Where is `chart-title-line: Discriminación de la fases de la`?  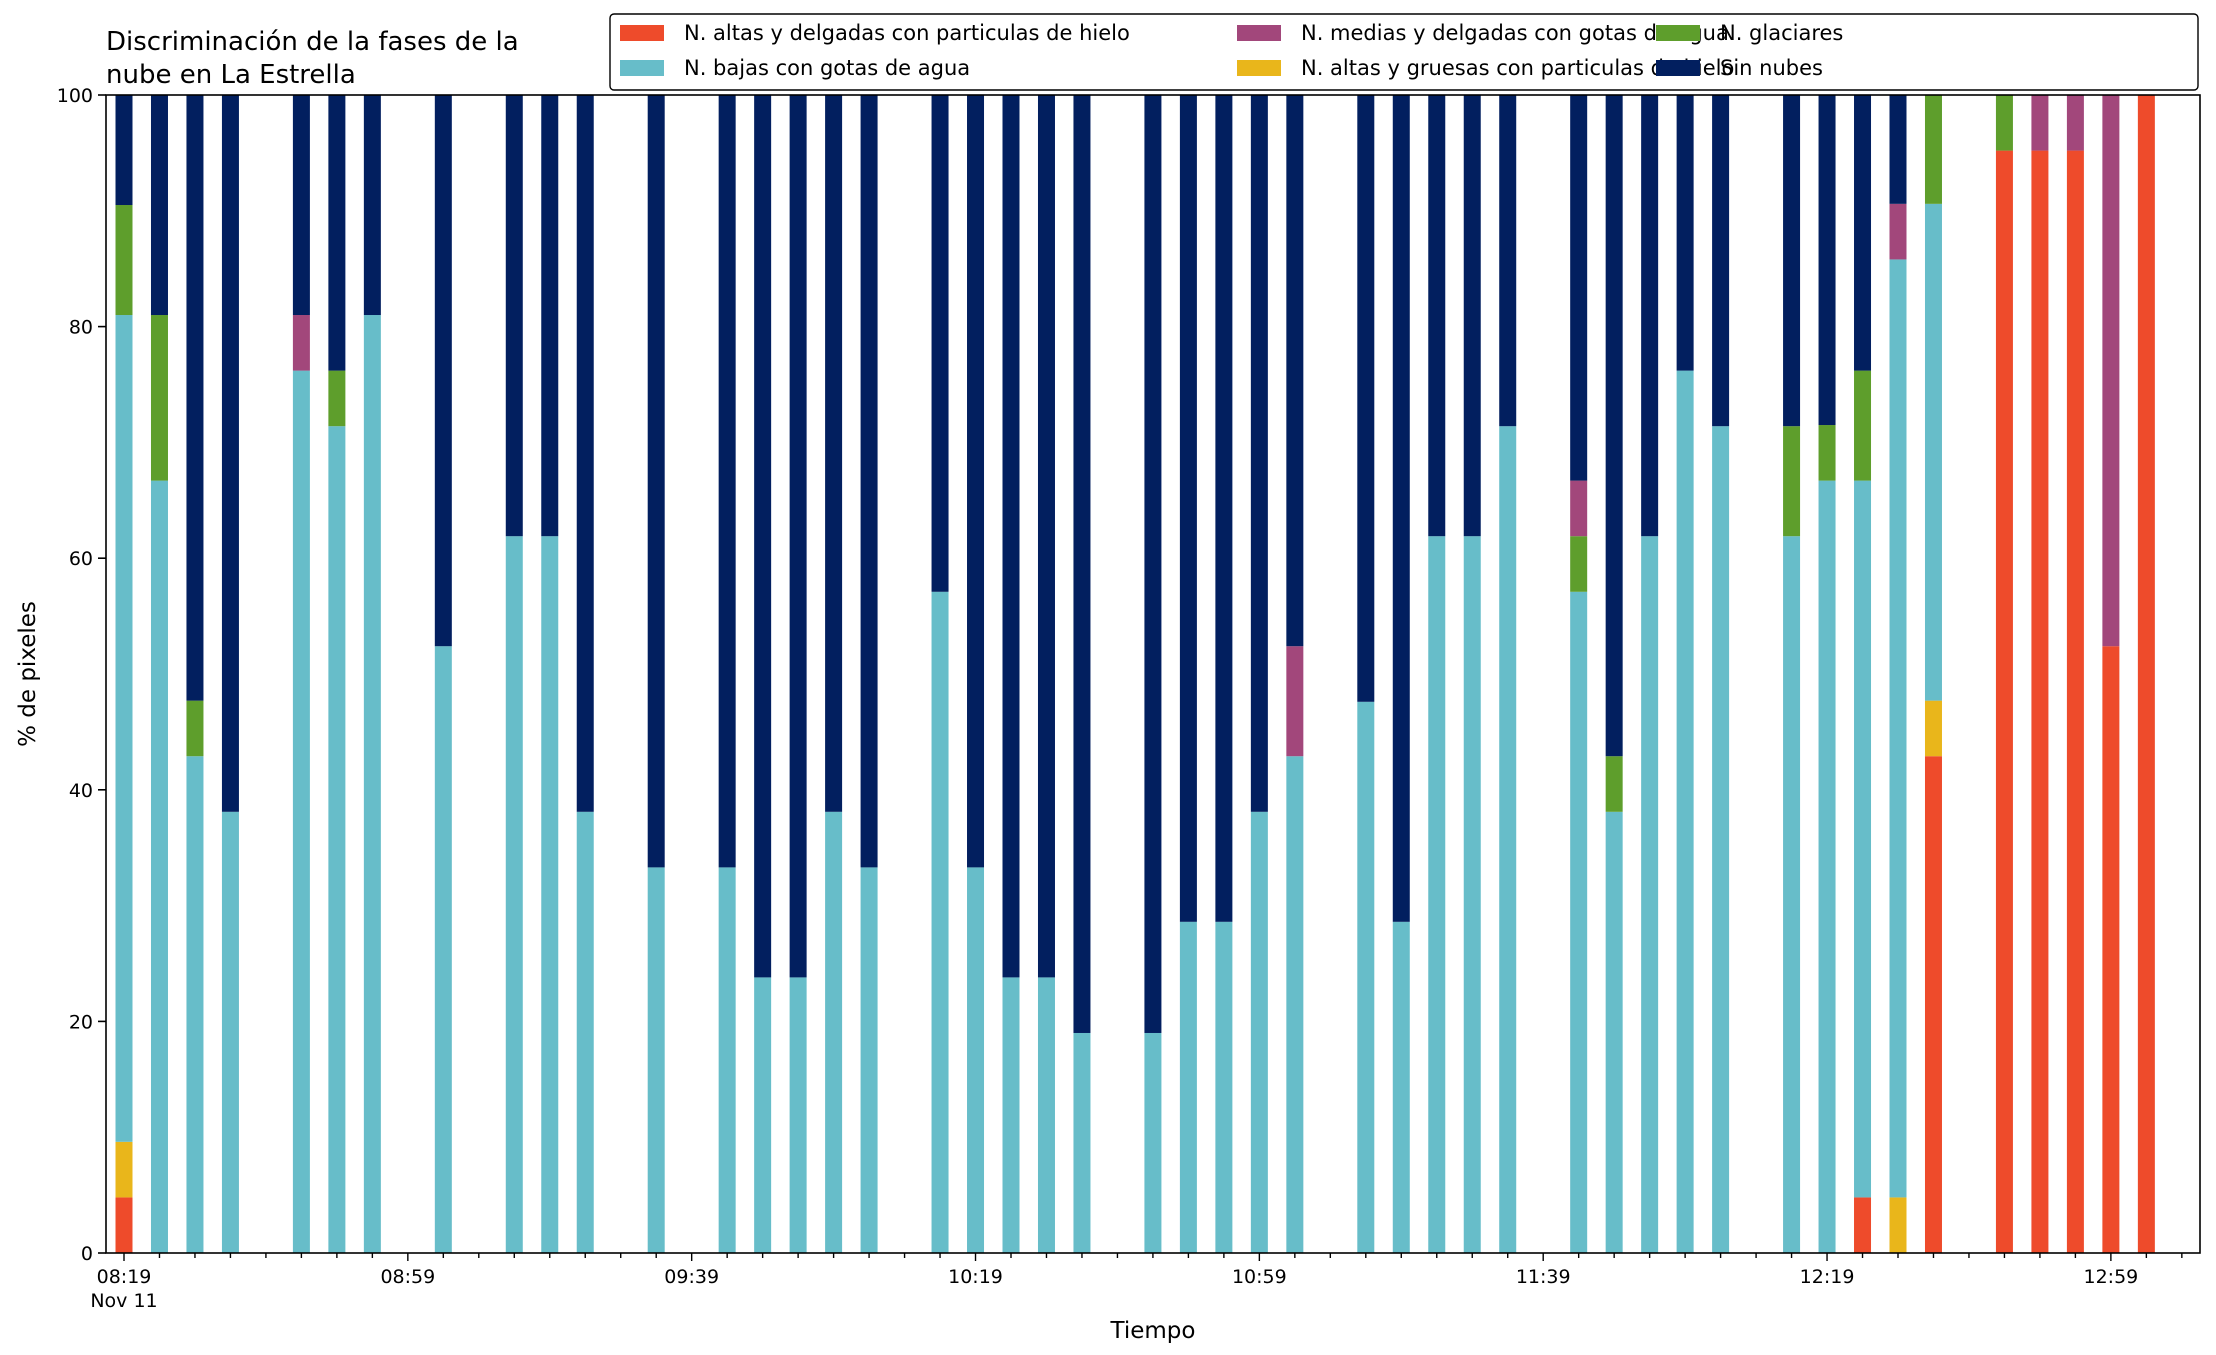 chart-title-line: Discriminación de la fases de la is located at coordinates (312, 42).